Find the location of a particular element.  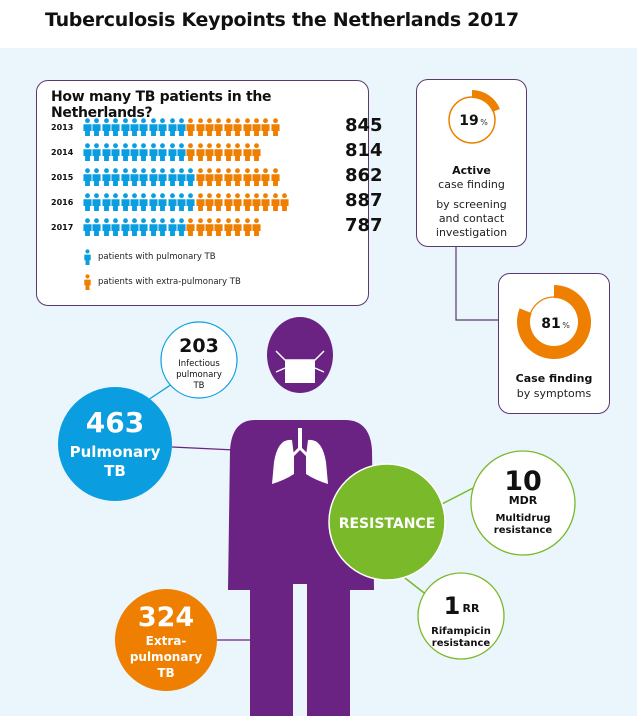

mdr-circle: 10 MDR Multidrug resistance is located at coordinates (523, 503).